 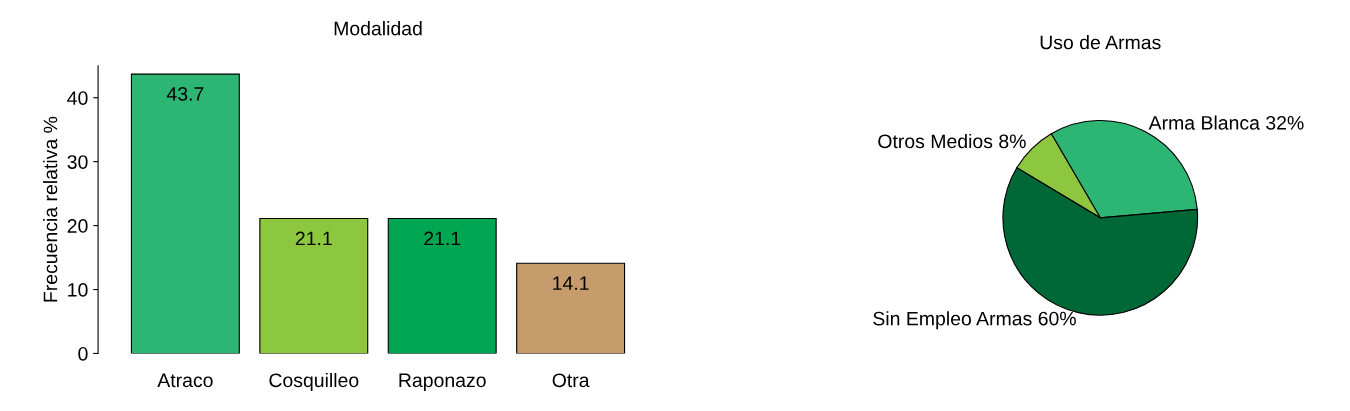 What do you see at coordinates (378, 28) in the screenshot?
I see `chart-title: Modalidad` at bounding box center [378, 28].